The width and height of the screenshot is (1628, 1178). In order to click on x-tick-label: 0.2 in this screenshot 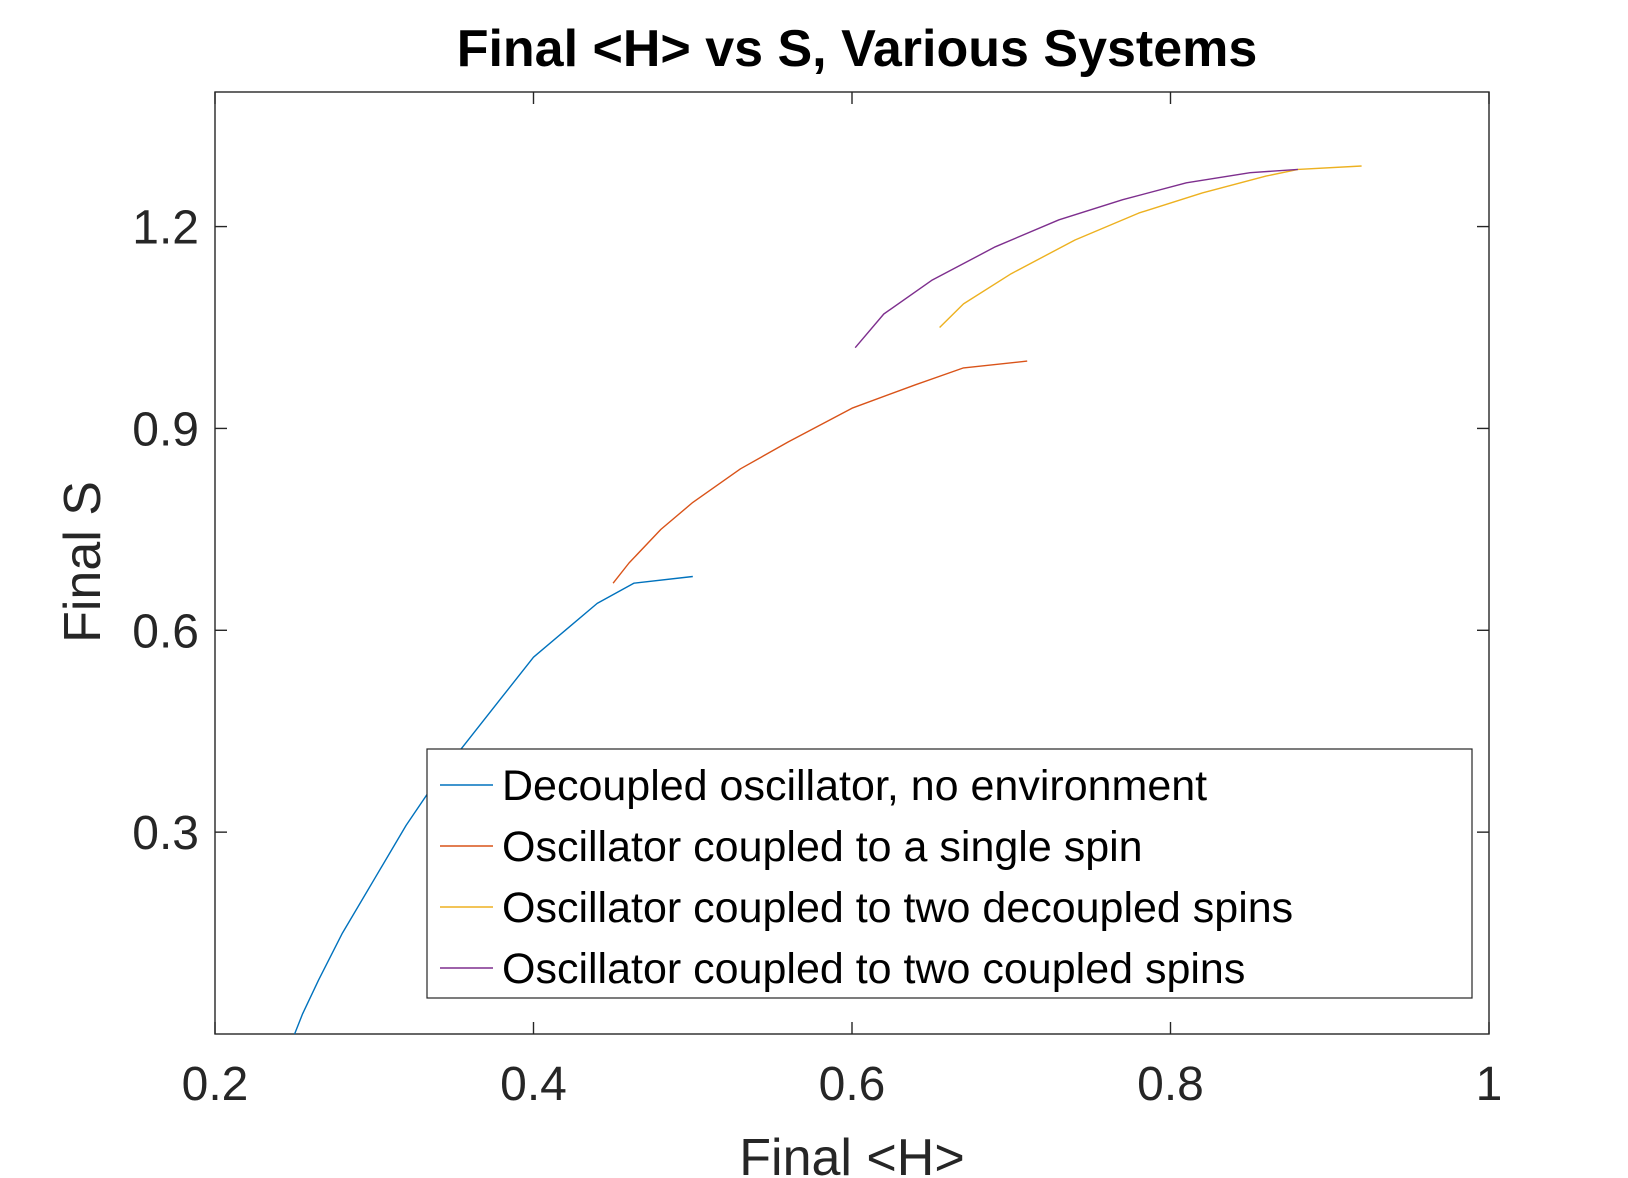, I will do `click(215, 1084)`.